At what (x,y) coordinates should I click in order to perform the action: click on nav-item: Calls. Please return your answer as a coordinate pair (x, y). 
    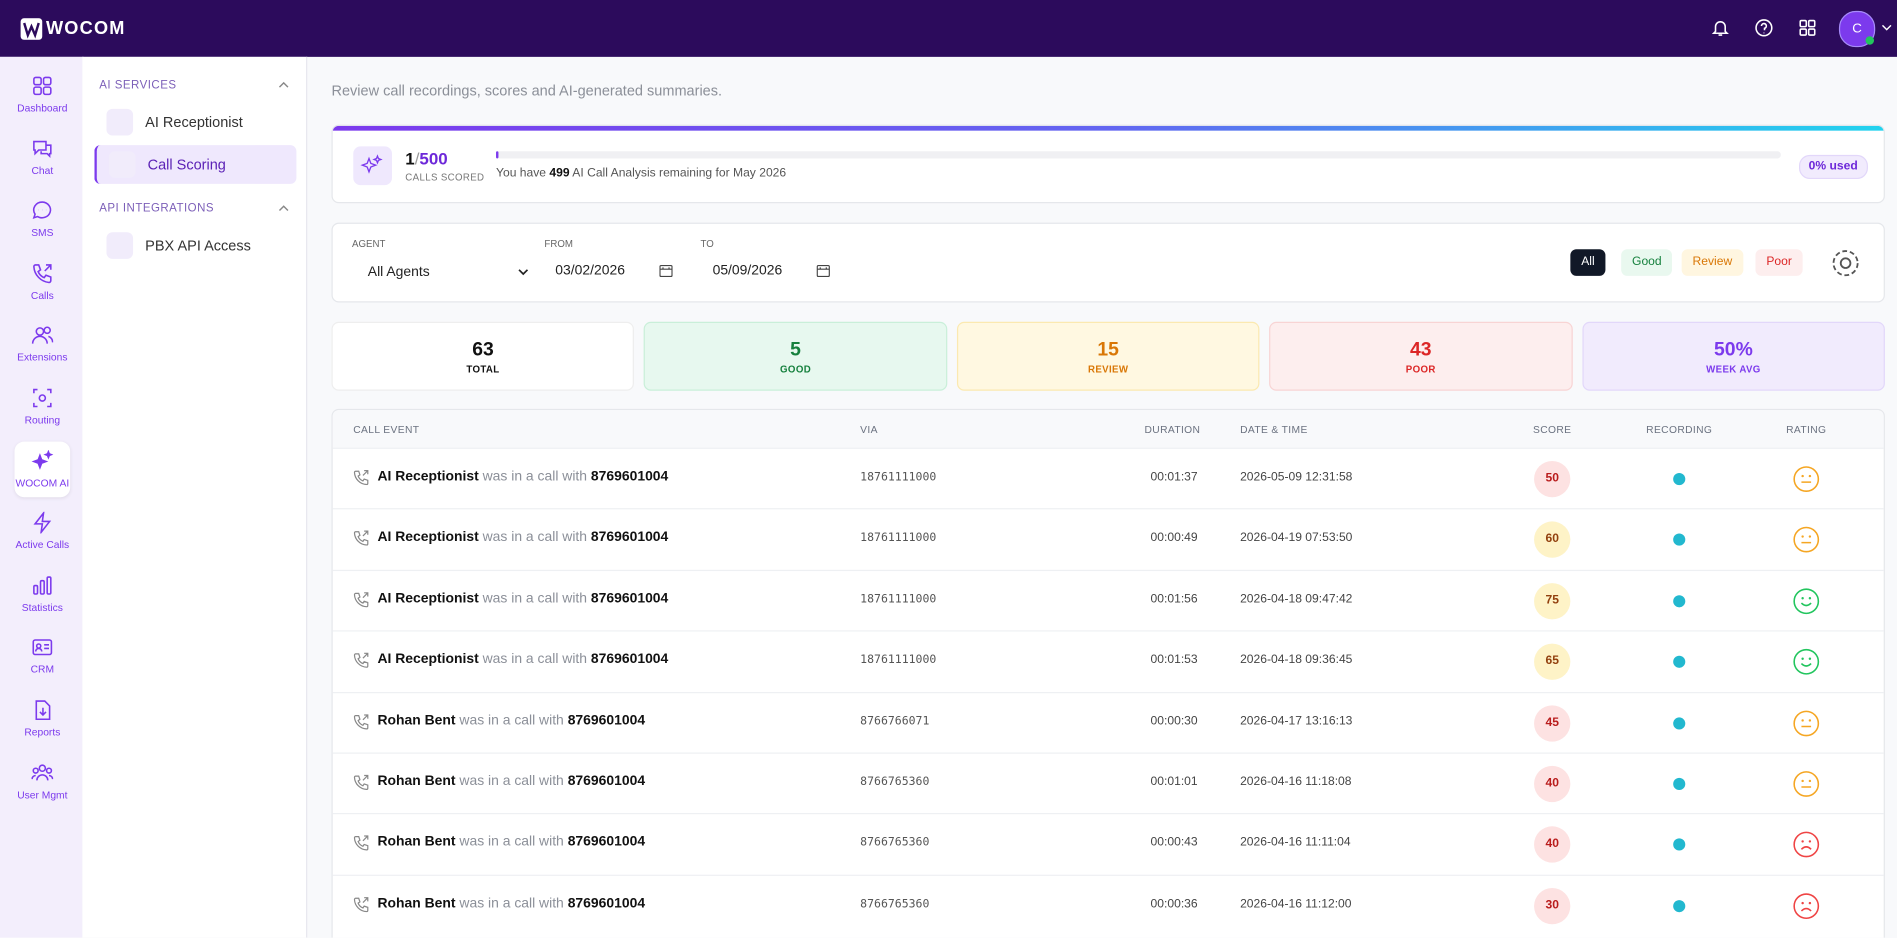
    Looking at the image, I should click on (43, 282).